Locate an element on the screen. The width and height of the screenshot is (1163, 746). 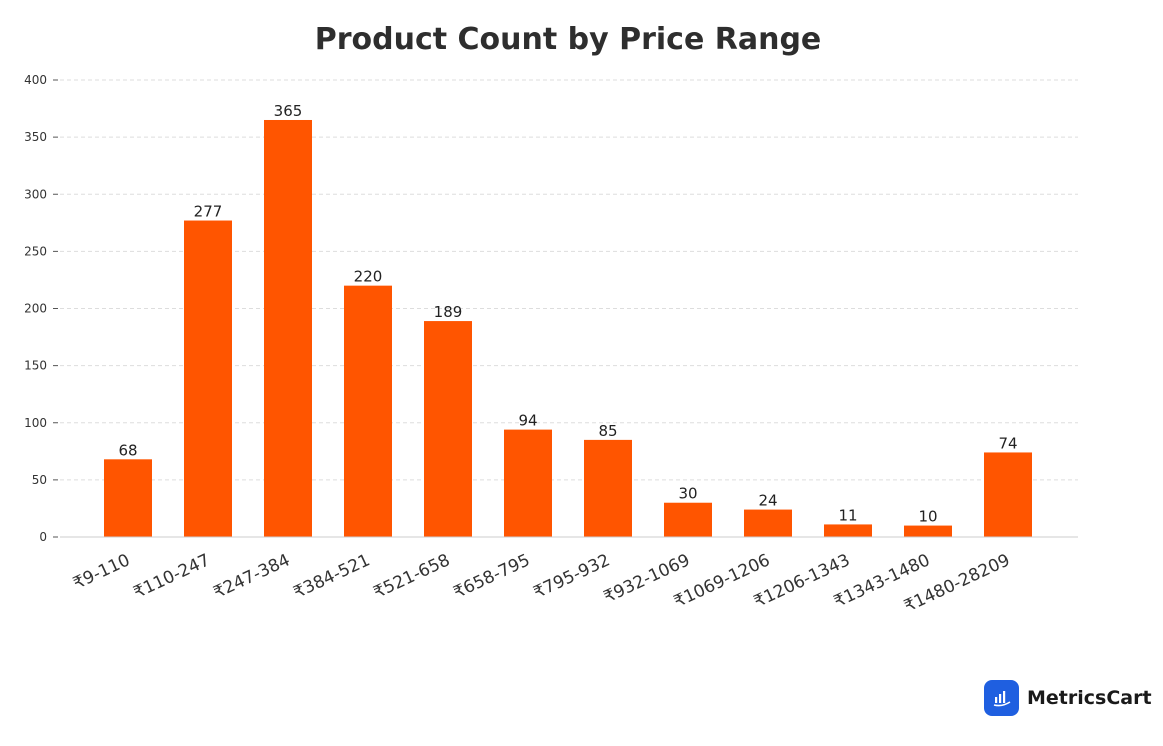
data-label: 85 is located at coordinates (607, 431).